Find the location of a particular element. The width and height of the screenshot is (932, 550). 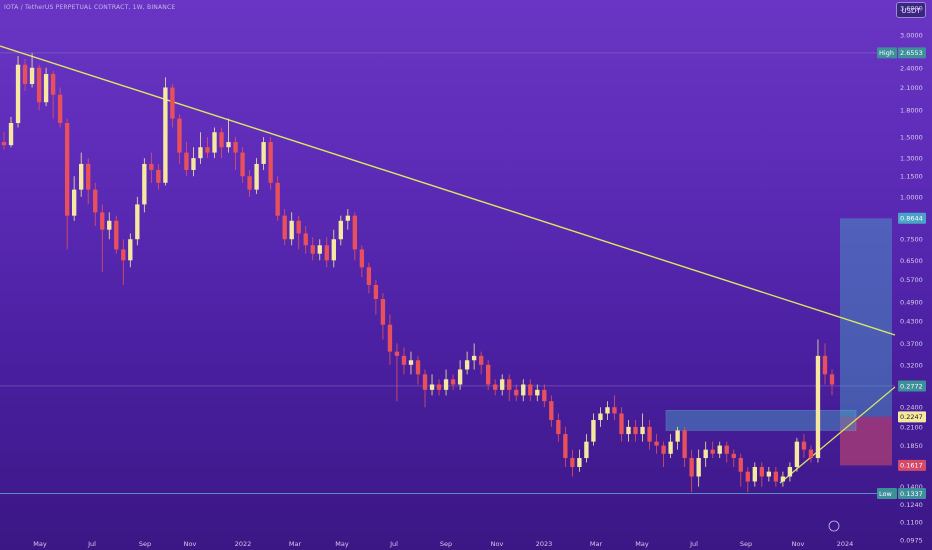

price-badge-value: 0.2247 is located at coordinates (911, 417).